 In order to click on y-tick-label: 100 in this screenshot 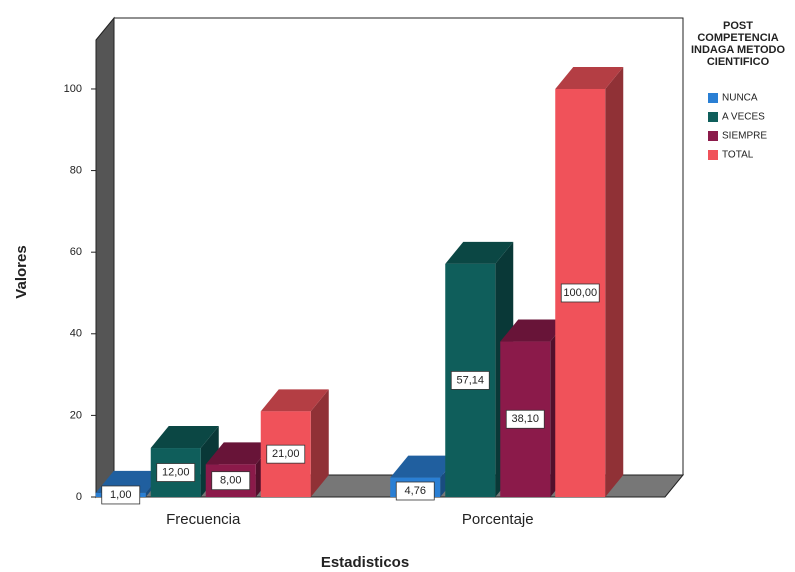, I will do `click(73, 89)`.